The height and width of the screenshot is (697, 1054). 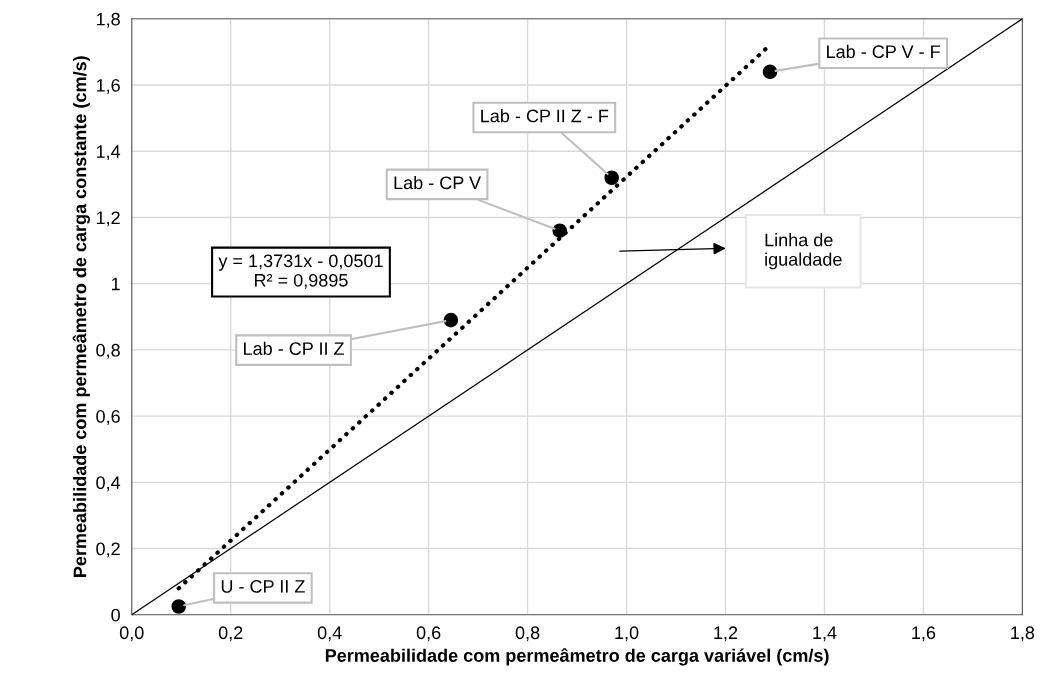 I want to click on x-tick-label: 1,8, so click(x=1023, y=634).